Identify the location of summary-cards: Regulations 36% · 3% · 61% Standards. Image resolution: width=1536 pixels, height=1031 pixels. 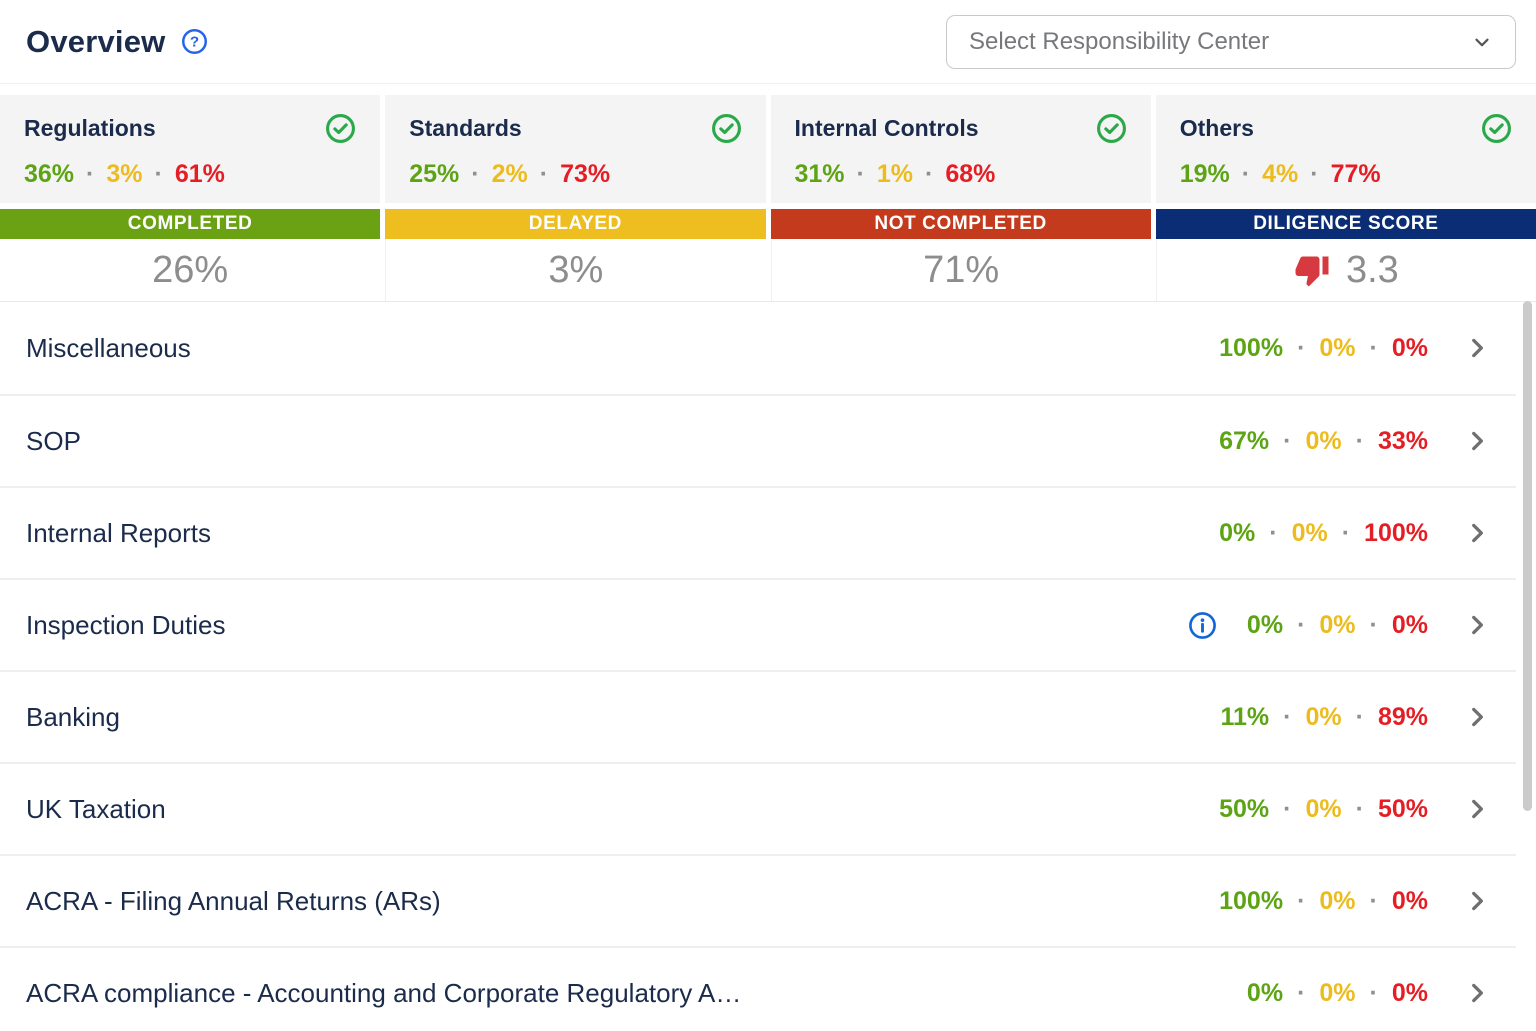
(768, 149).